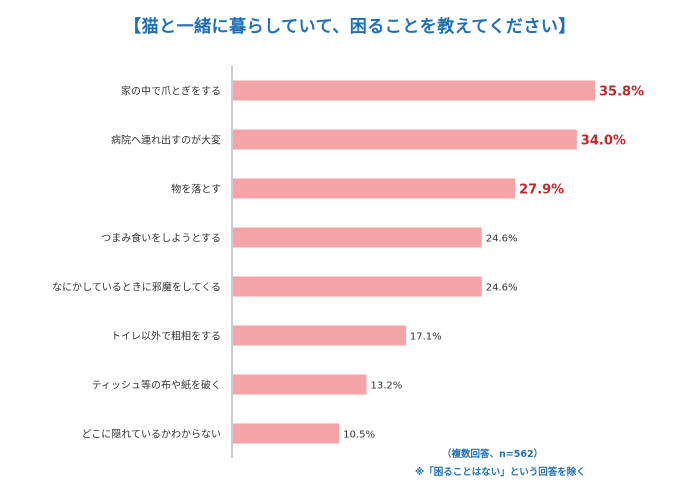  I want to click on category-label: 病院へ連れ出すのが大変, so click(166, 140).